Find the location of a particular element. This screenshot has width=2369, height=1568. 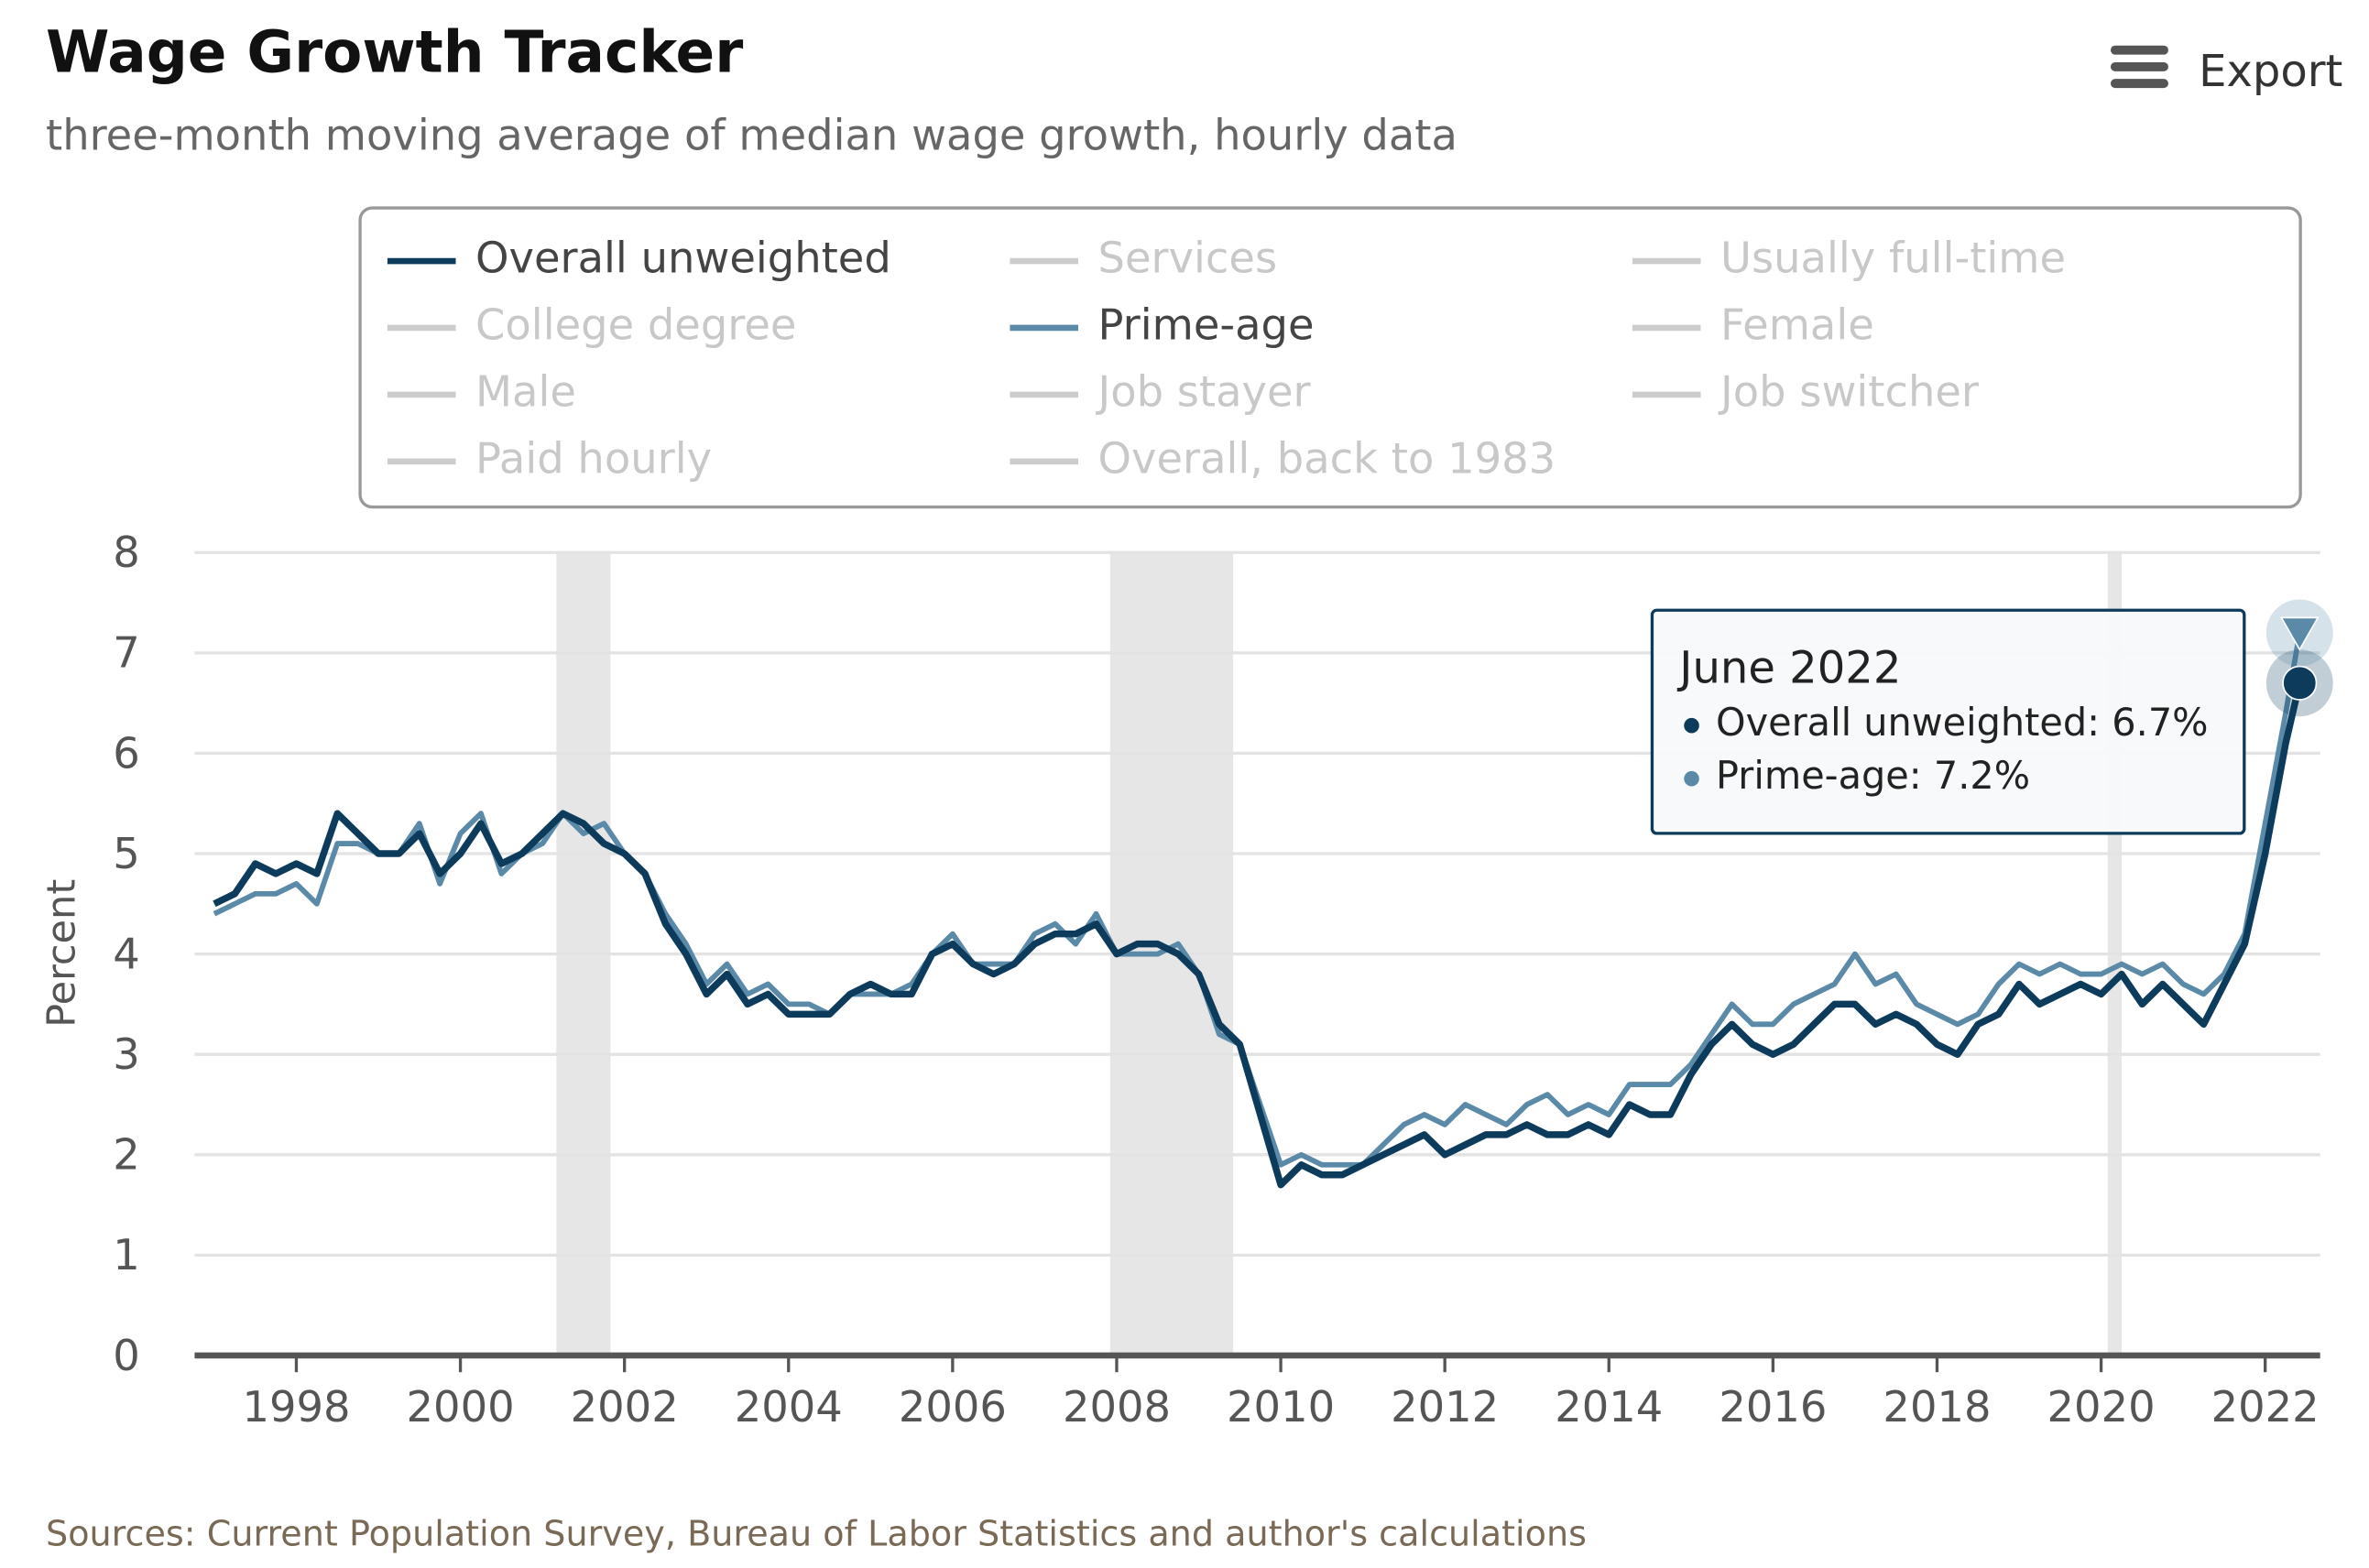

y-axis-label: Percent is located at coordinates (61, 953).